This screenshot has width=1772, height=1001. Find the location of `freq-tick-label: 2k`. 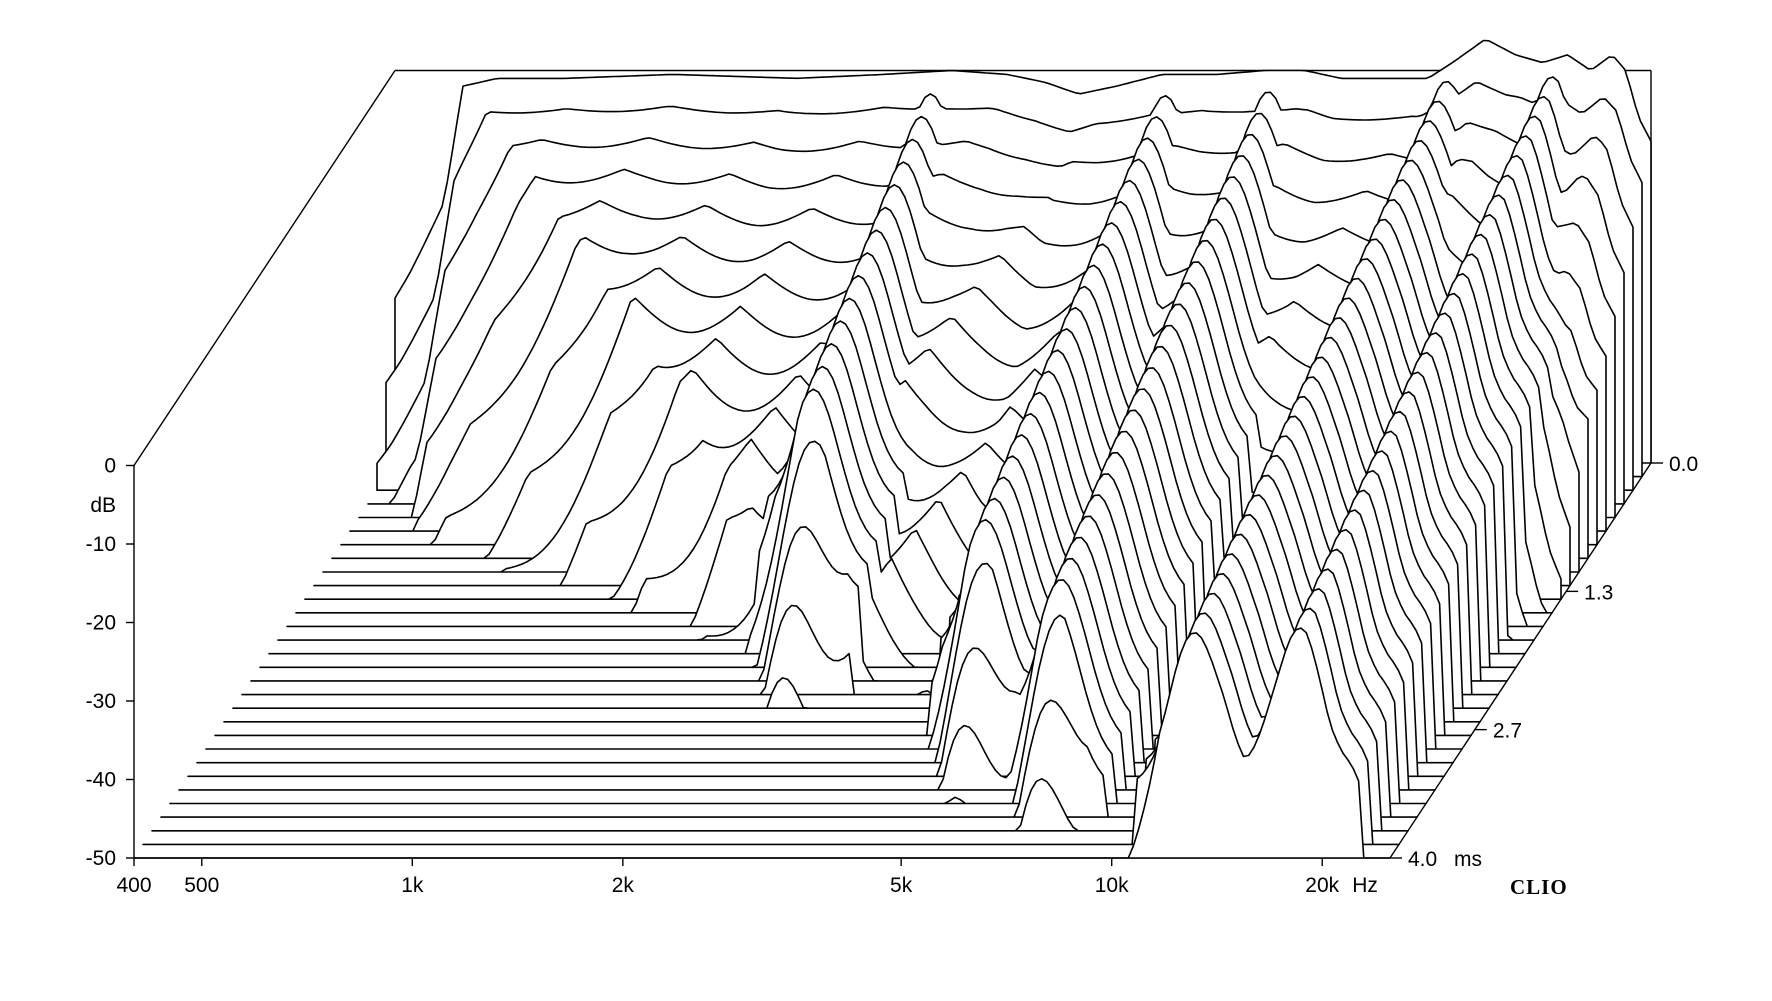

freq-tick-label: 2k is located at coordinates (623, 885).